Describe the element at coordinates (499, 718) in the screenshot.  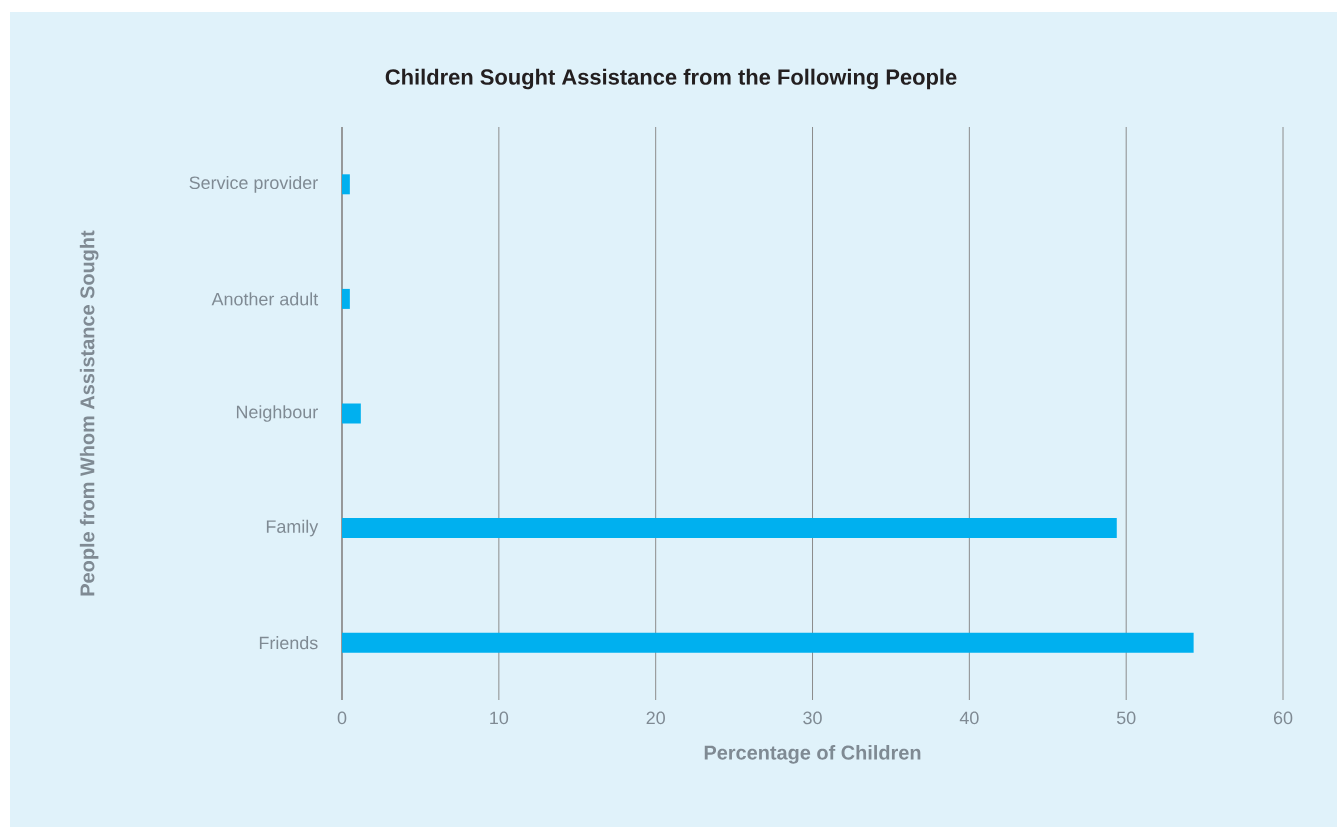
I see `x-tick-label: 10` at that location.